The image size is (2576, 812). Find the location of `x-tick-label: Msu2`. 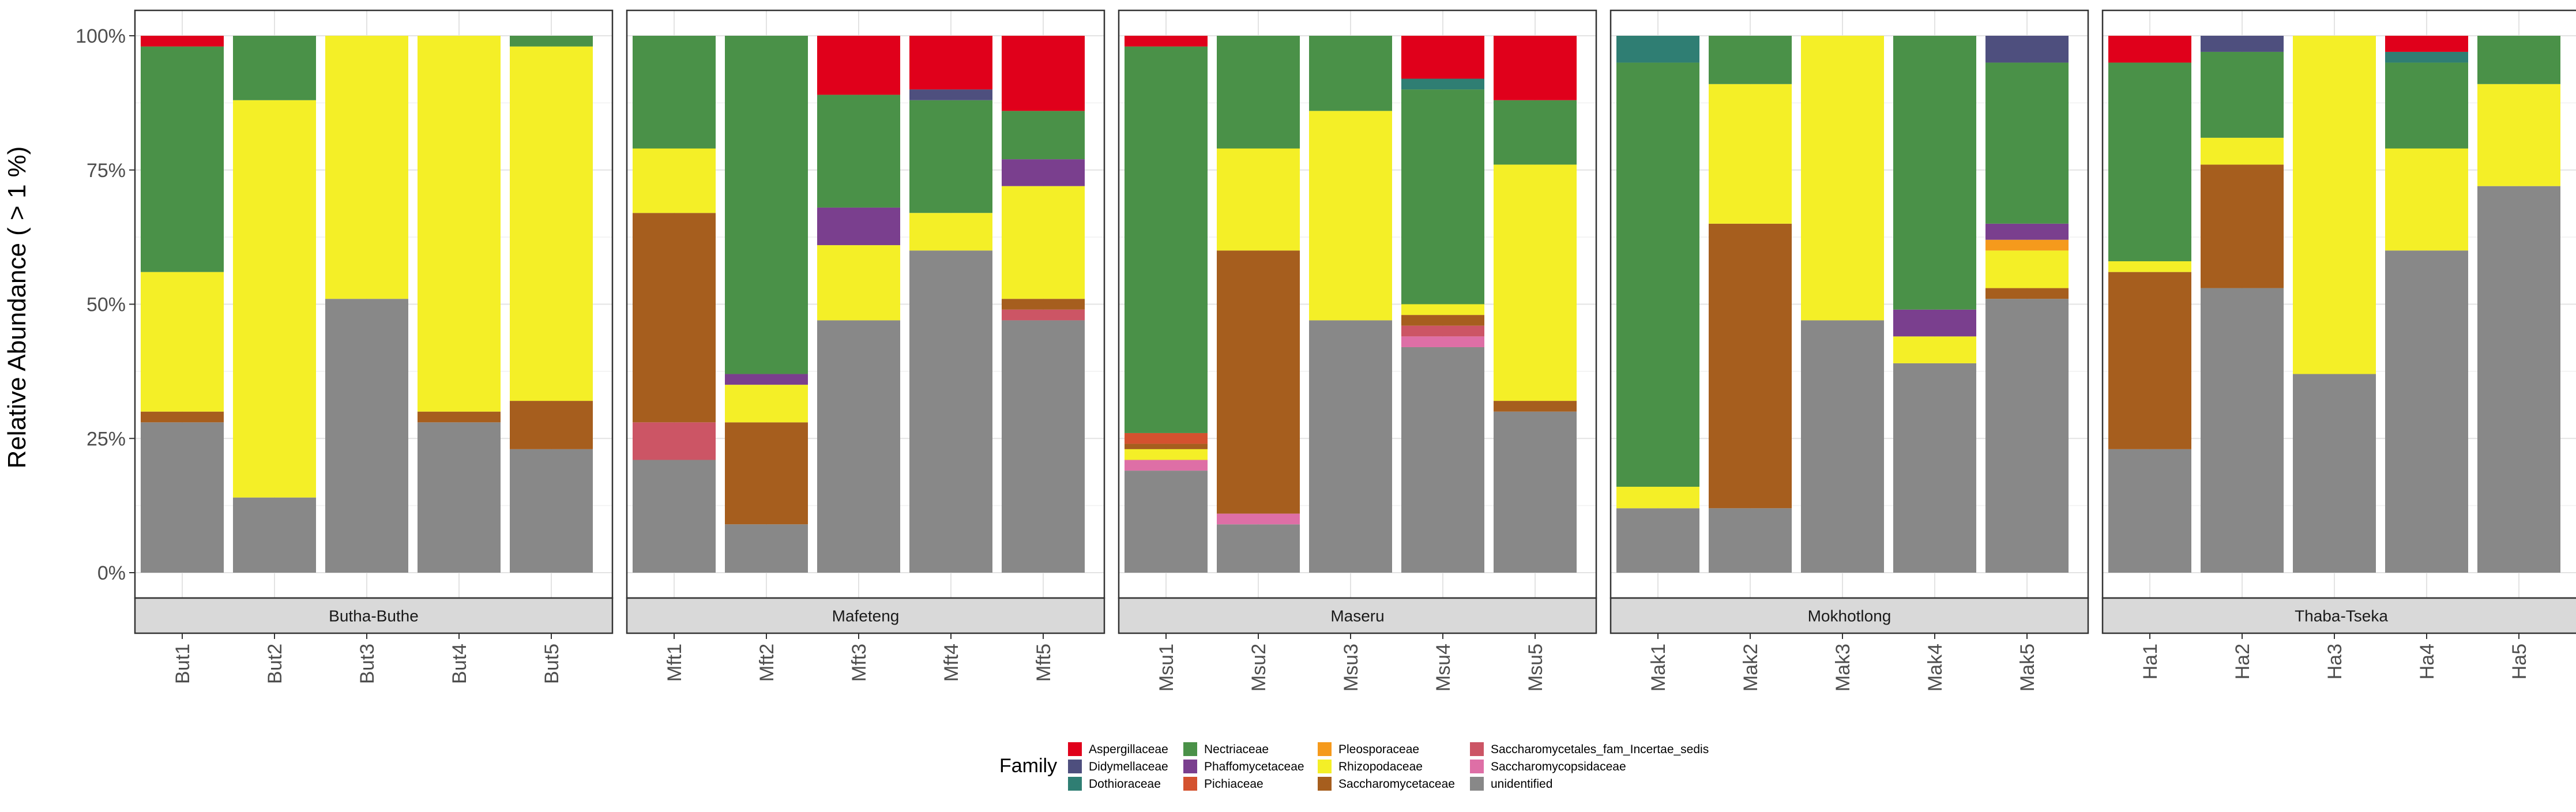

x-tick-label: Msu2 is located at coordinates (1259, 667).